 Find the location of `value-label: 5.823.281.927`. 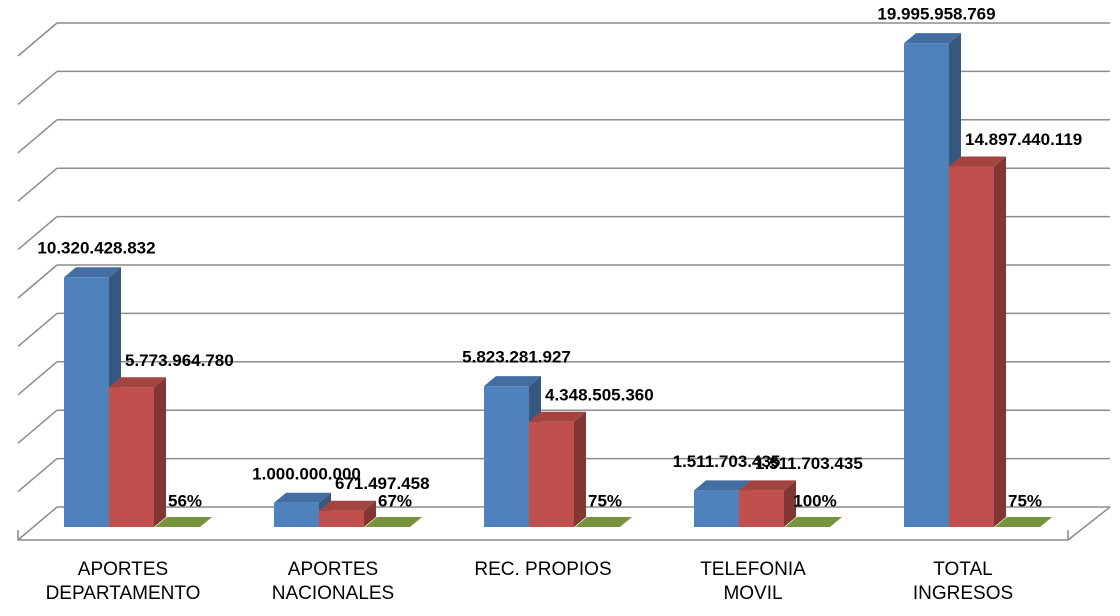

value-label: 5.823.281.927 is located at coordinates (516, 357).